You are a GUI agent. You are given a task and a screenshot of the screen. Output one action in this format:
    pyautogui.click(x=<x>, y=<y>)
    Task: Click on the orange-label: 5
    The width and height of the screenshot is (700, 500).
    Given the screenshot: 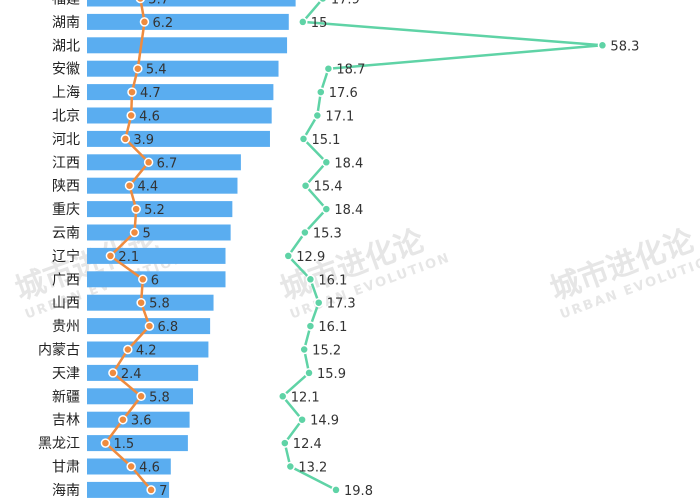 What is the action you would take?
    pyautogui.click(x=147, y=234)
    